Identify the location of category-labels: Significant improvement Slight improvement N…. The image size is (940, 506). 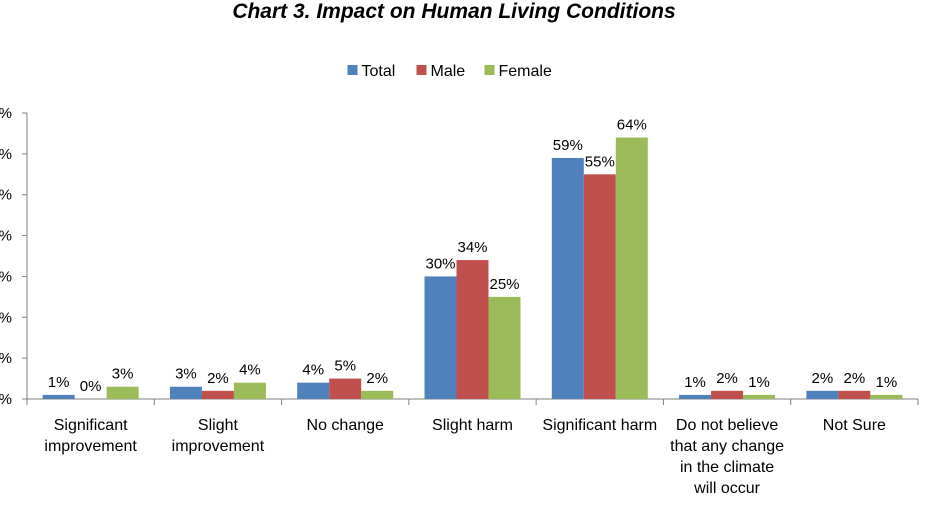
(465, 457).